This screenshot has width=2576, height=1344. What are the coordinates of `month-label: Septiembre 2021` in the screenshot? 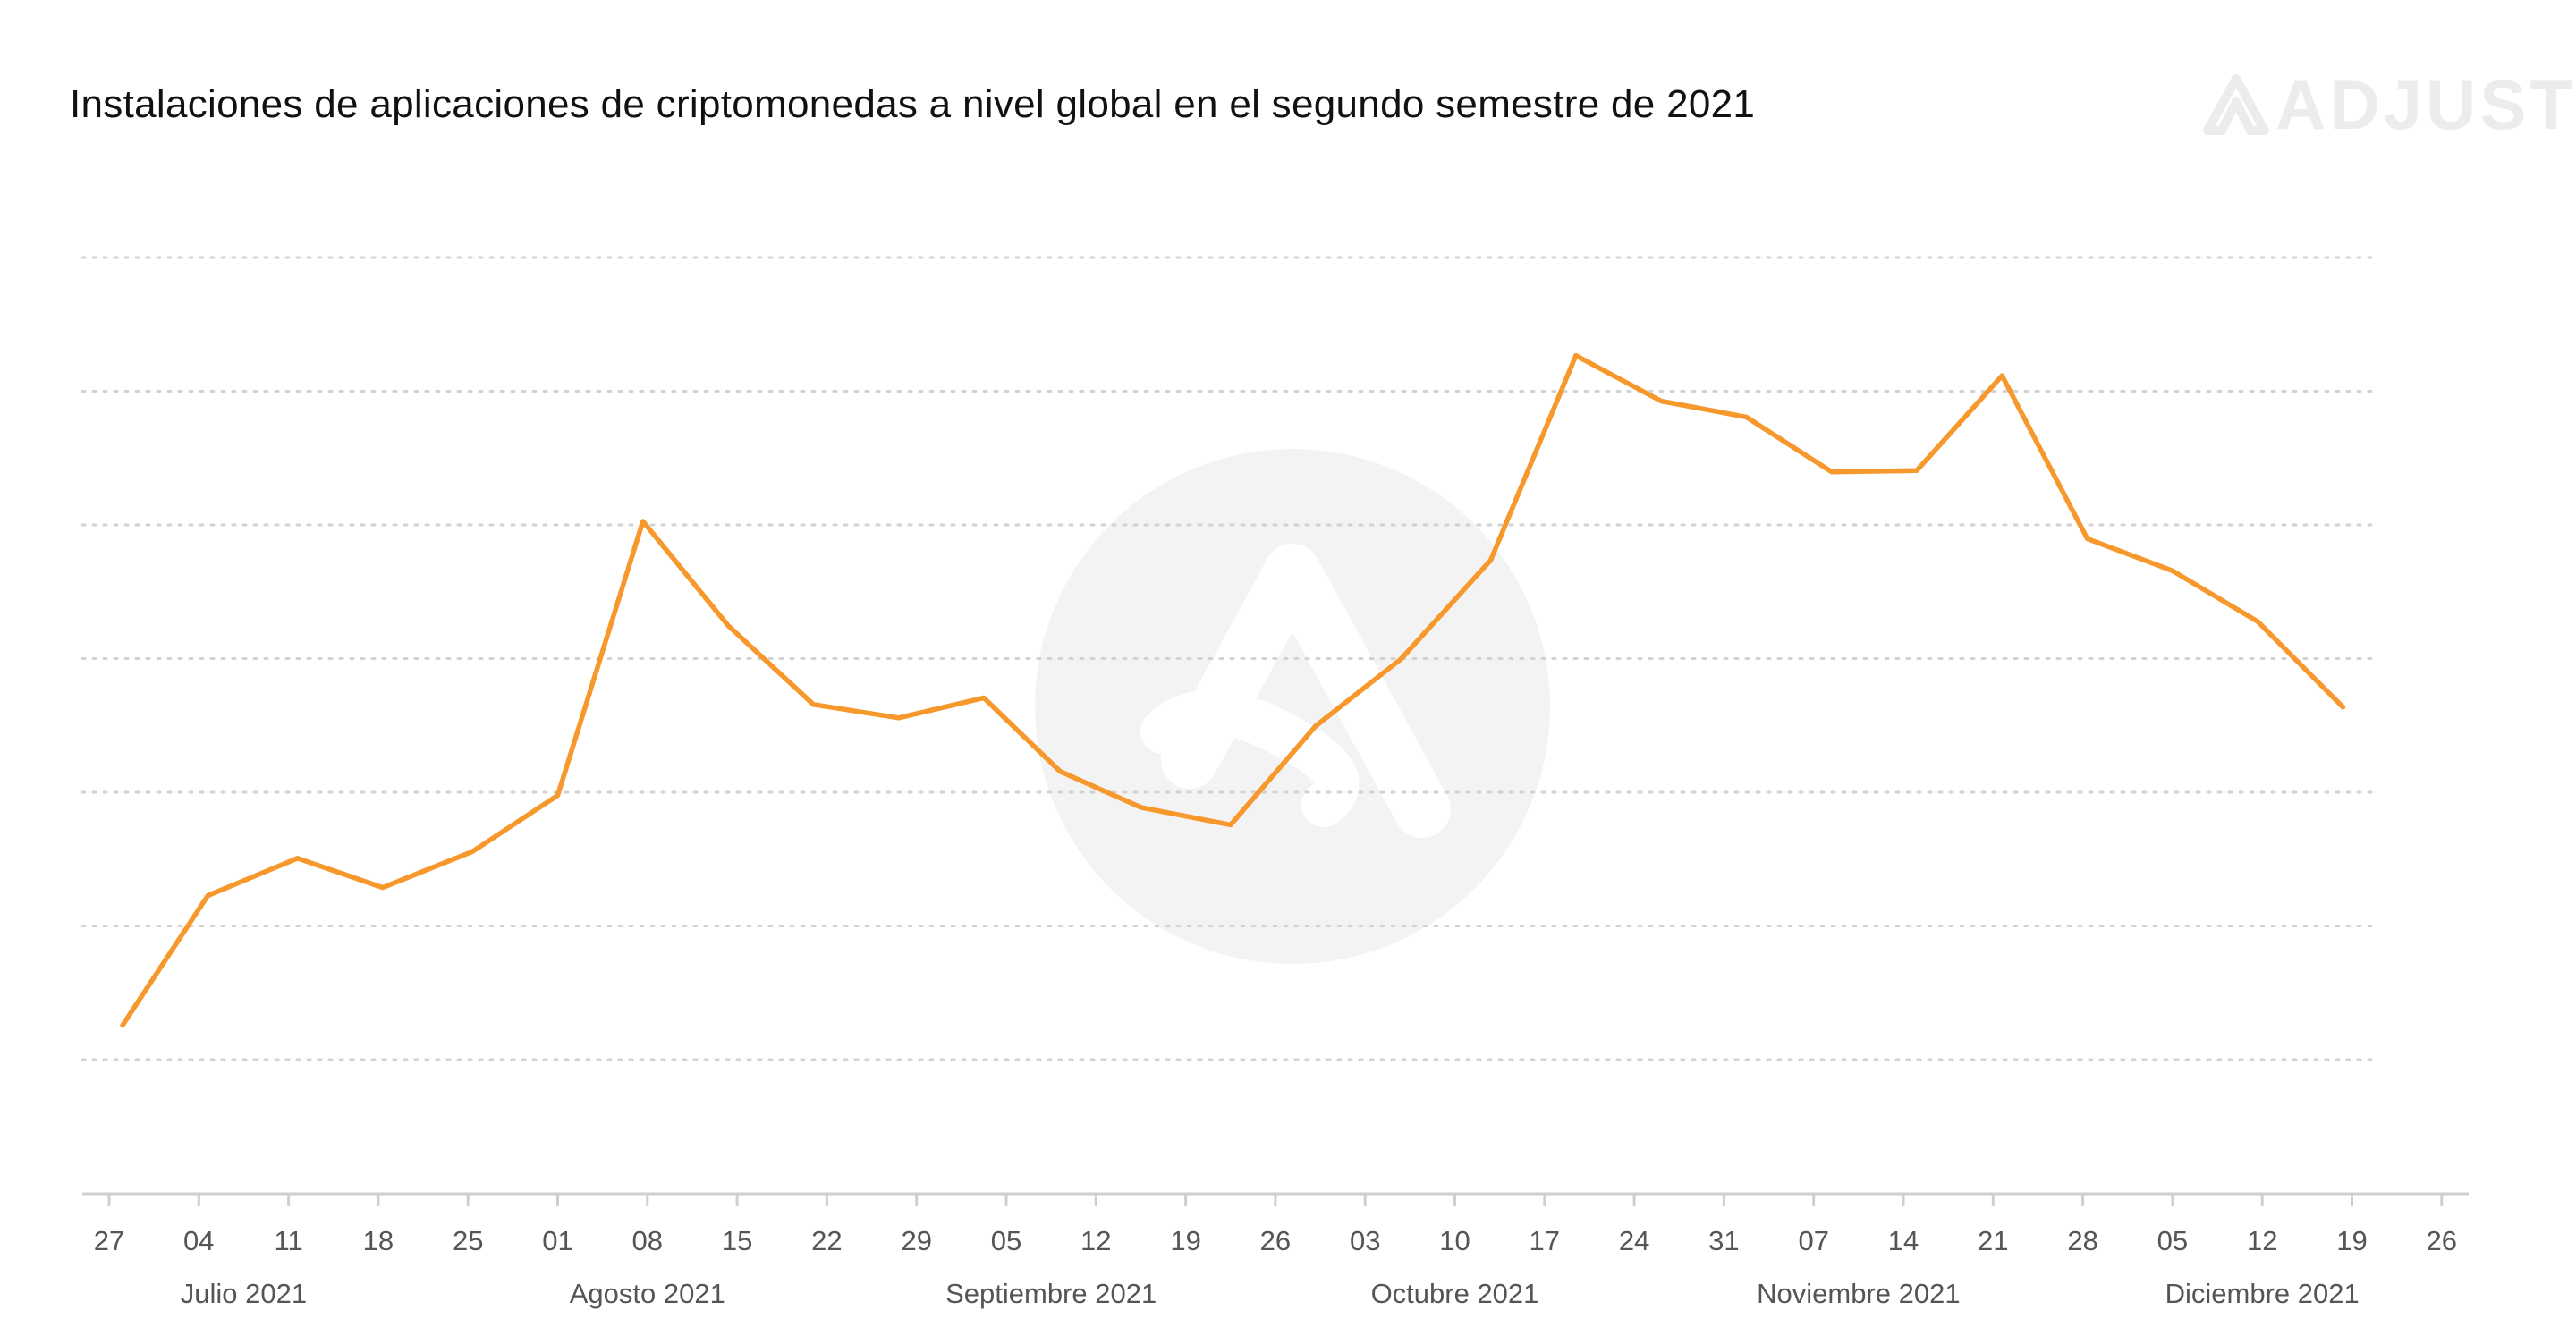 It's located at (1051, 1293).